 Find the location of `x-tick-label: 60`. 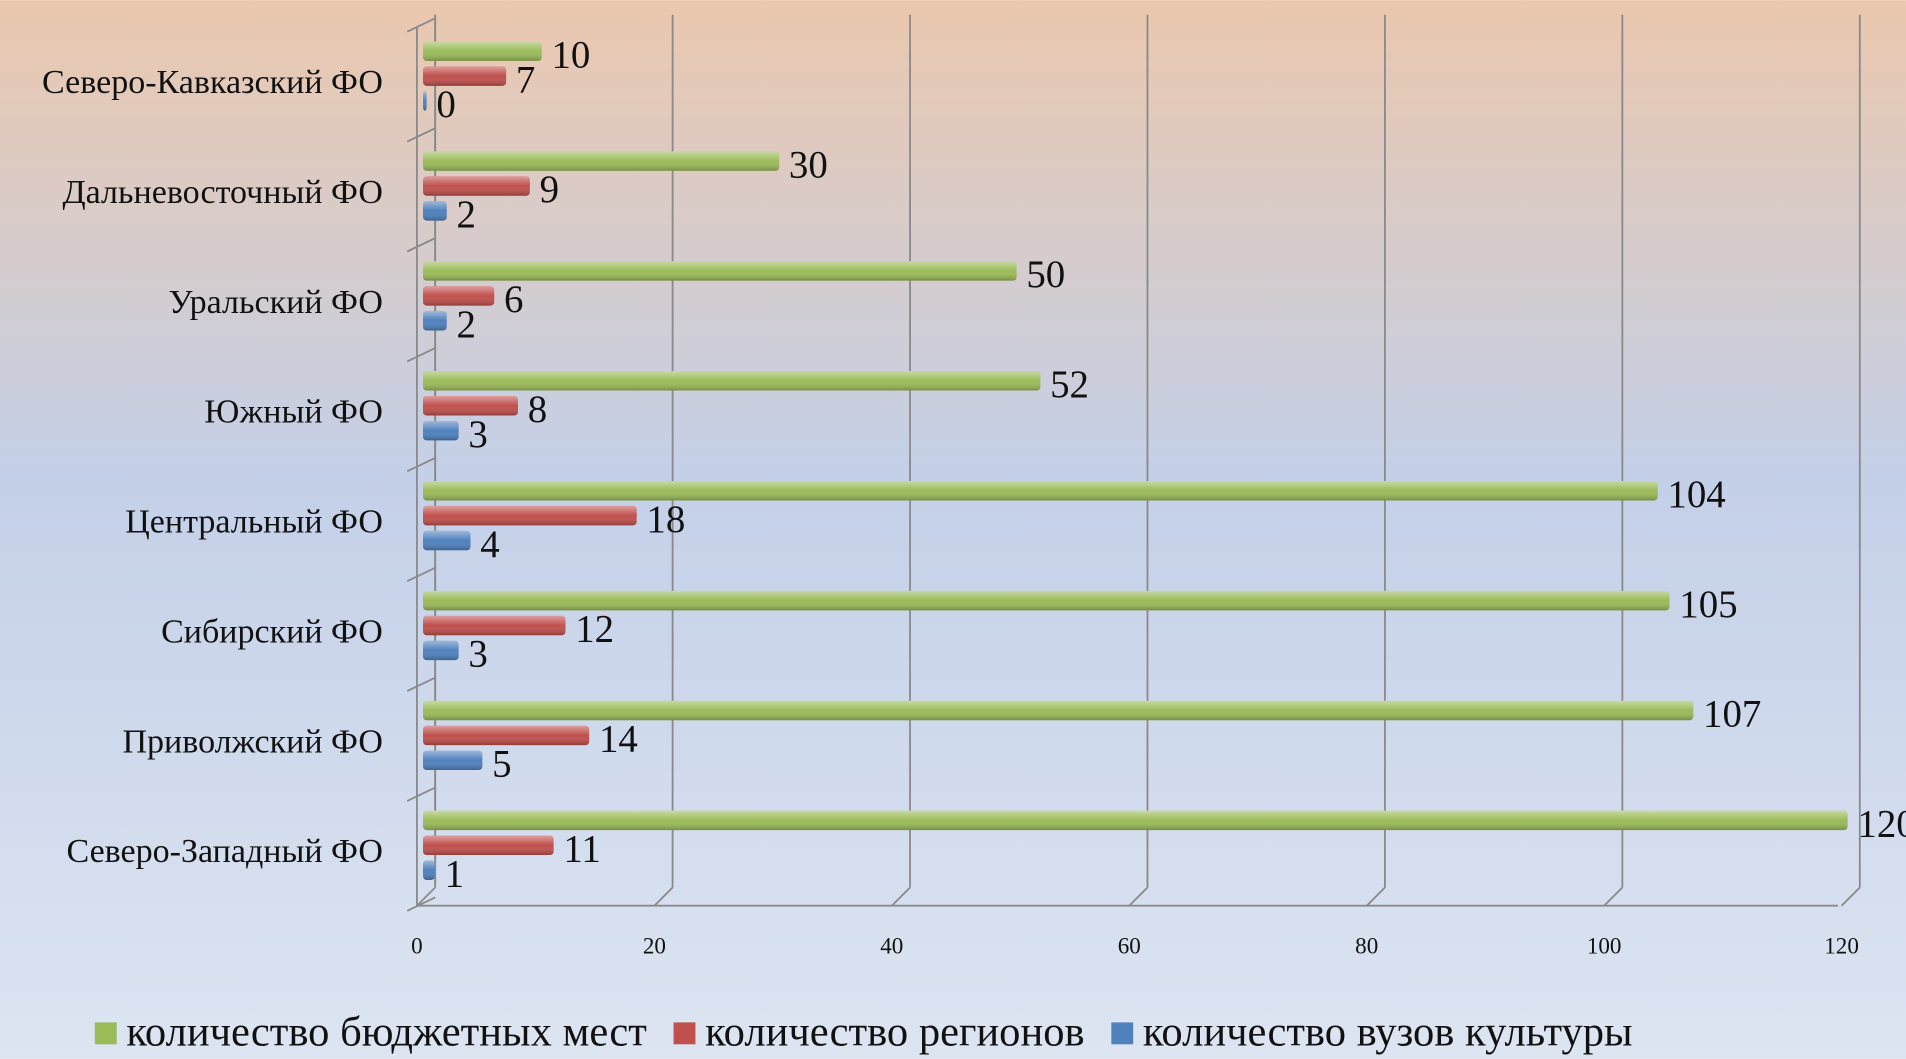

x-tick-label: 60 is located at coordinates (1129, 946).